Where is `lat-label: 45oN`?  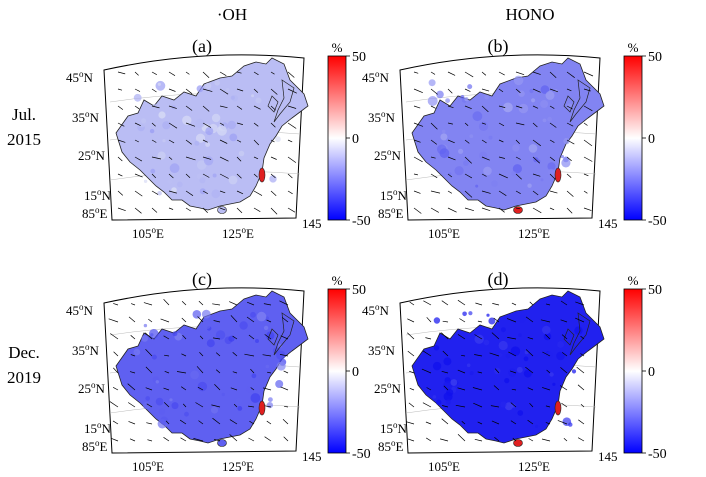
lat-label: 45oN is located at coordinates (80, 310).